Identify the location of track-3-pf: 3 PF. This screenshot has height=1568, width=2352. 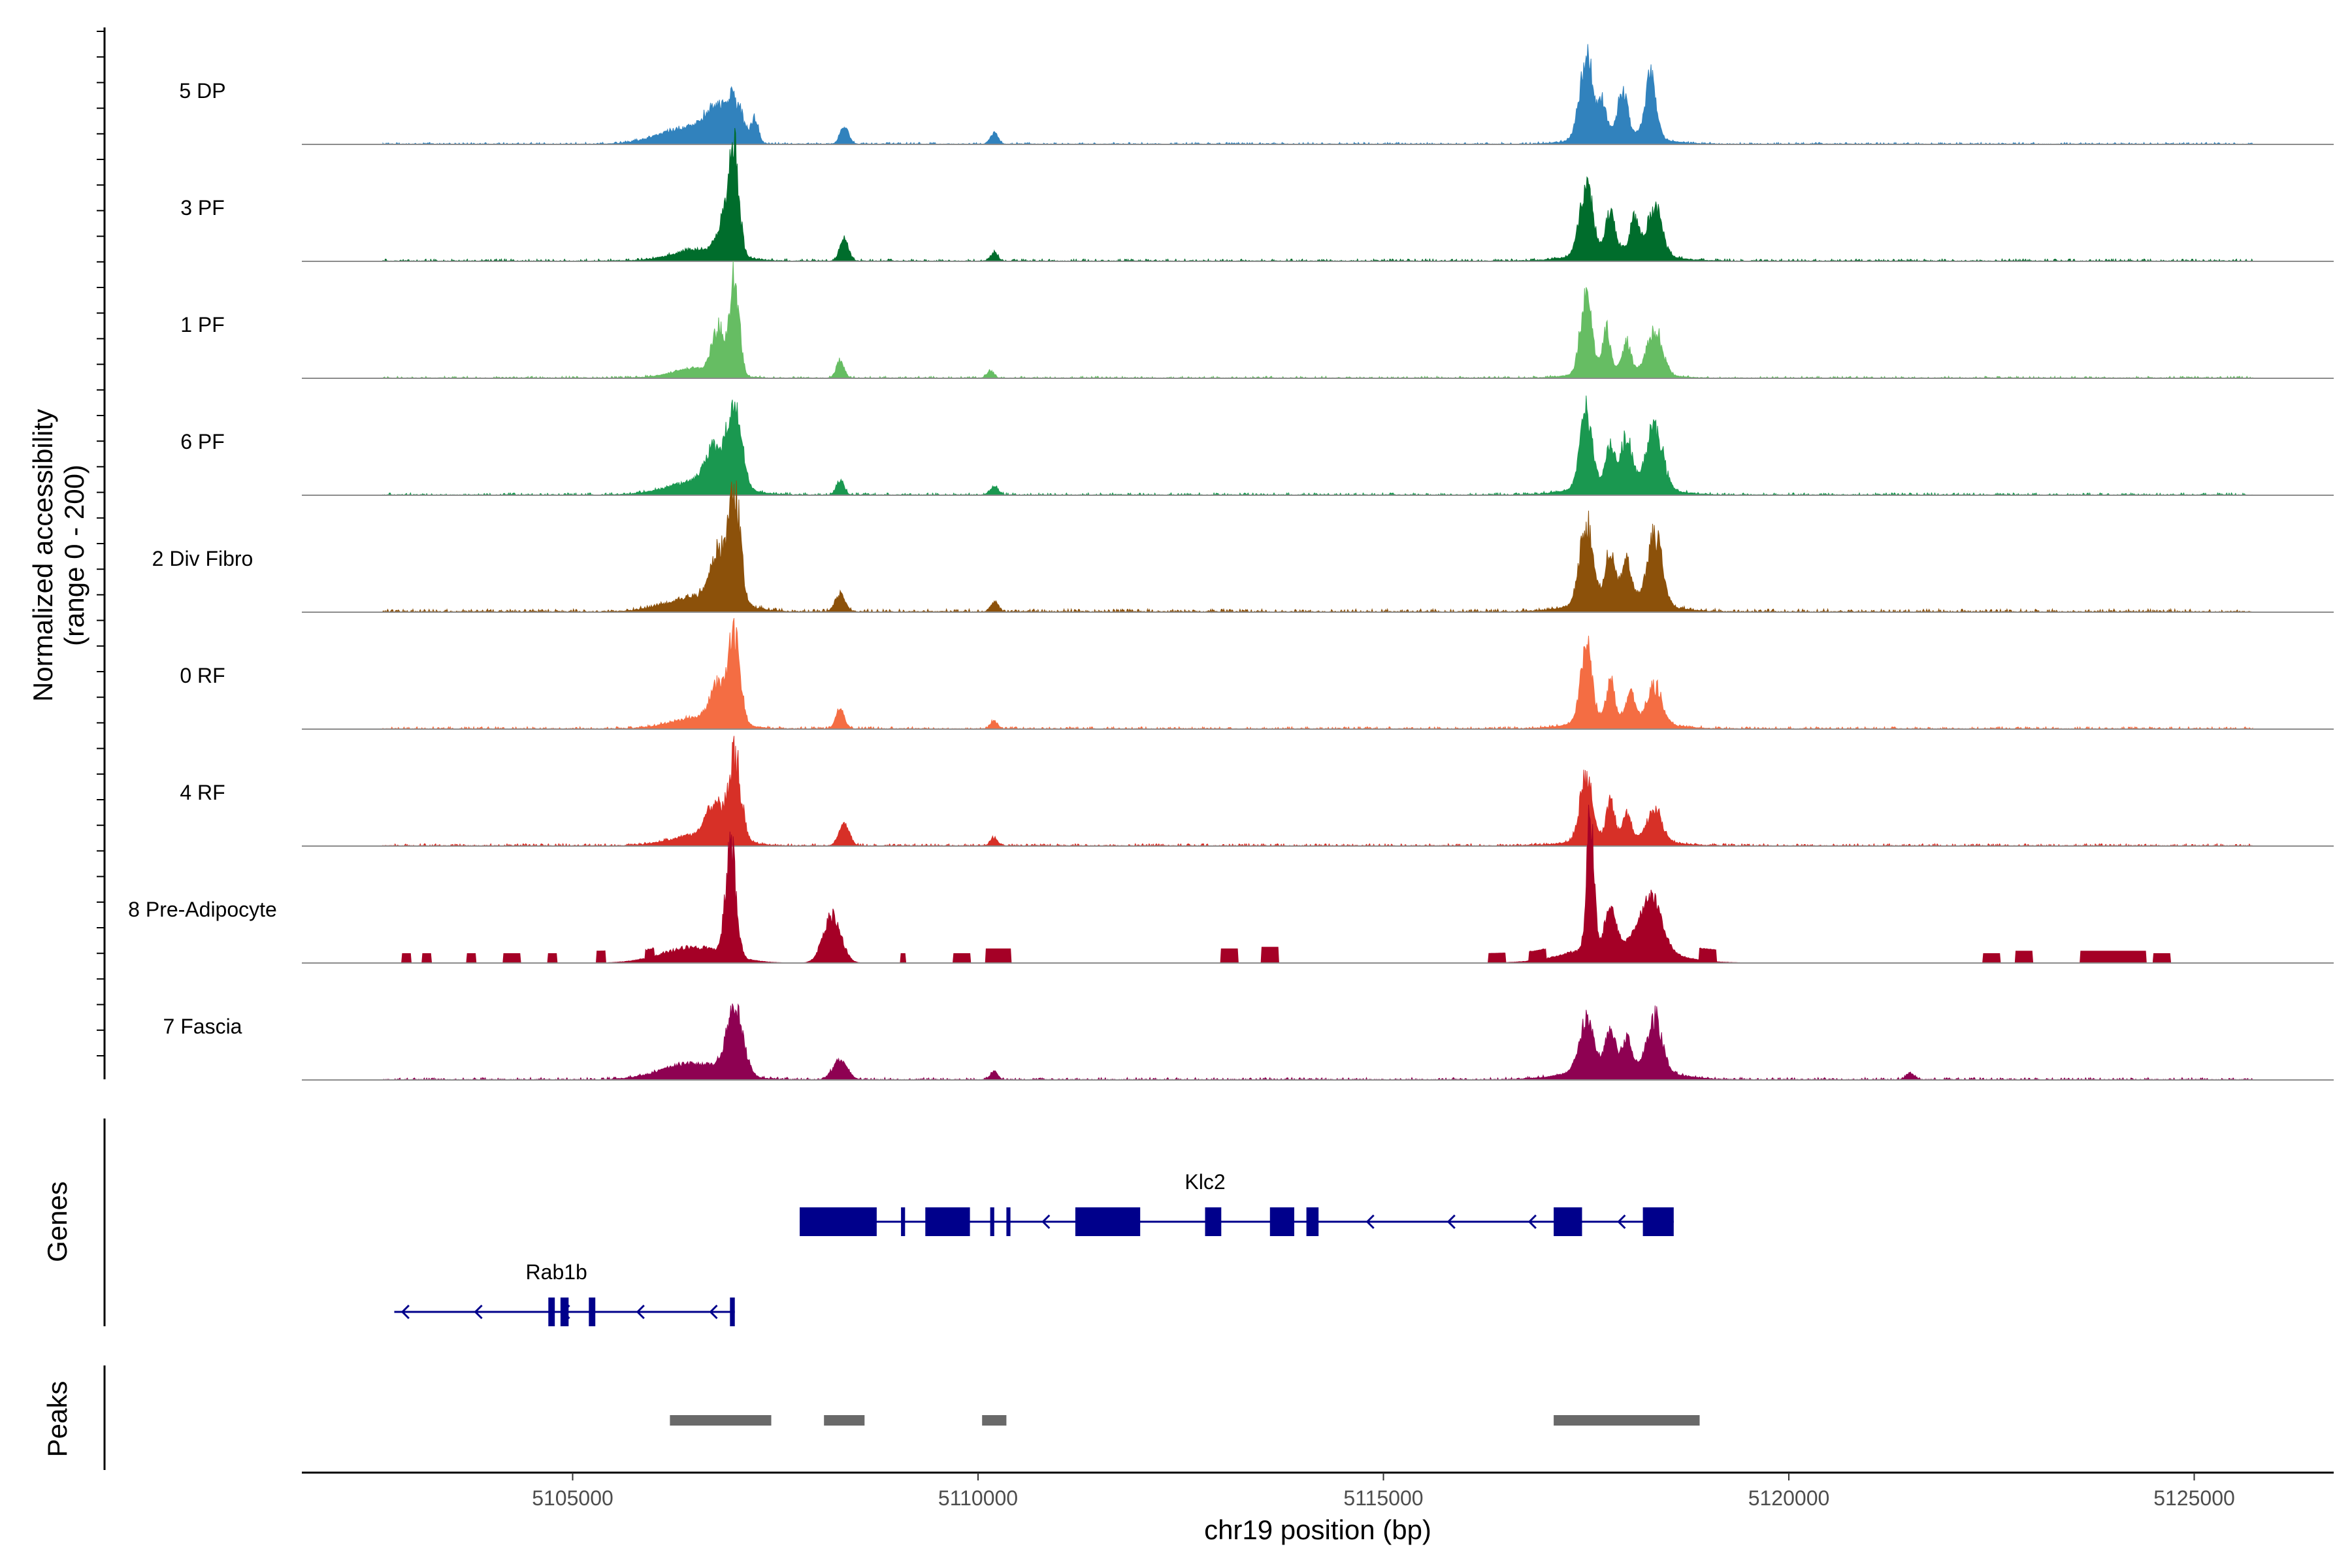
(1257, 195).